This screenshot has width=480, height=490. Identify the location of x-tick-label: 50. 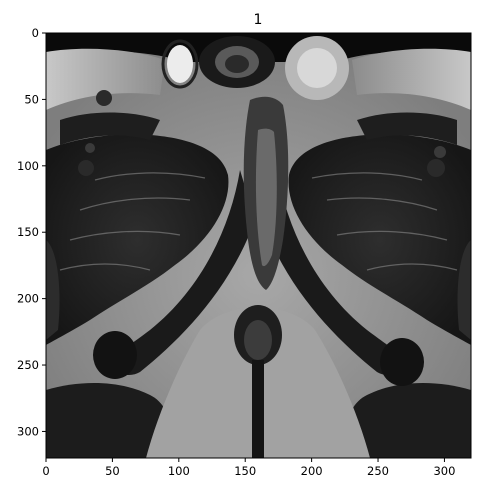
(112, 471).